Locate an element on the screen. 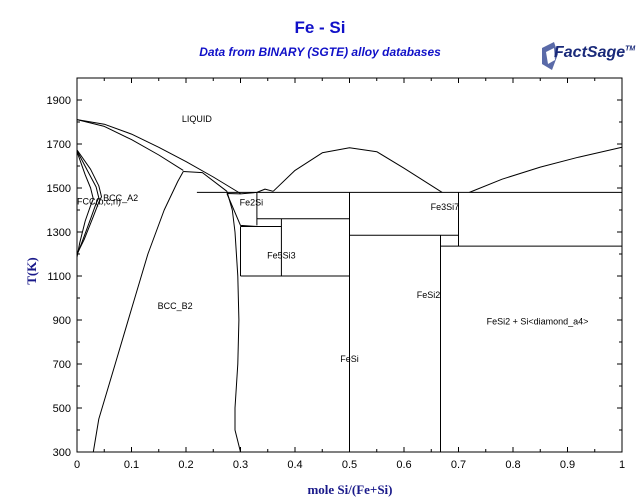 The height and width of the screenshot is (504, 640). x-tick-label: 0.8 is located at coordinates (512, 465).